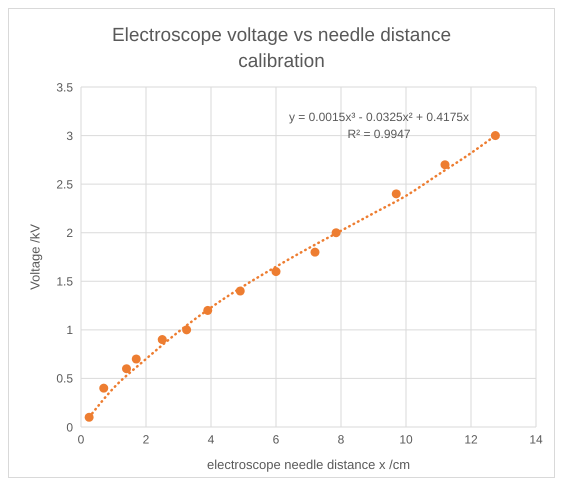  Describe the element at coordinates (70, 233) in the screenshot. I see `y-tick-label: 2` at that location.